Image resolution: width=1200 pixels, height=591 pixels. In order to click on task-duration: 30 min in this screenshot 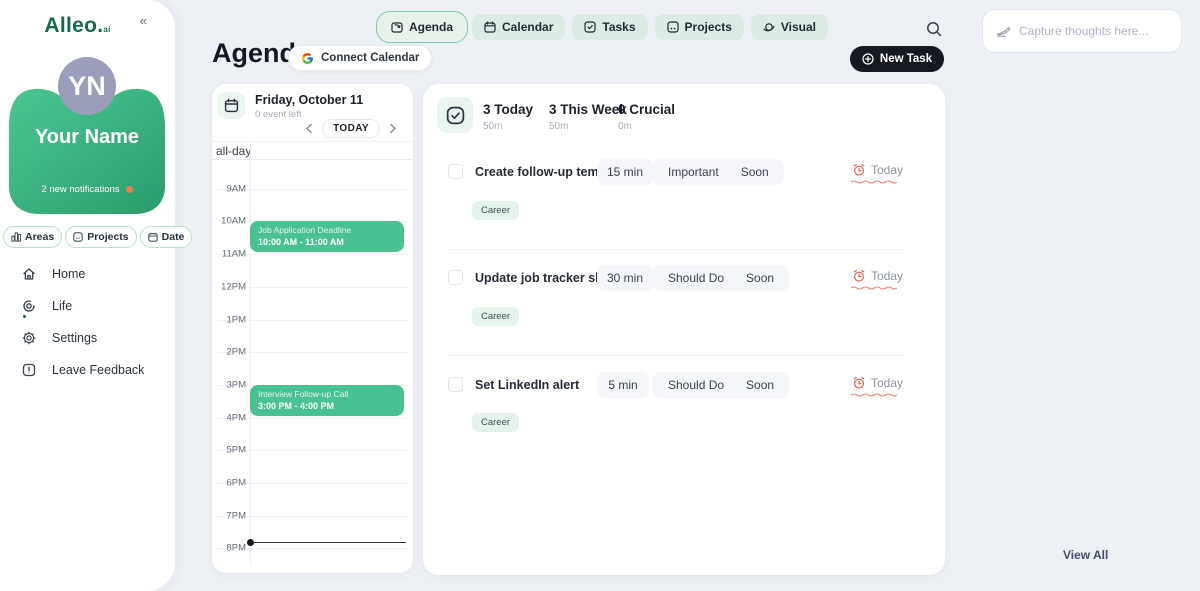, I will do `click(625, 278)`.